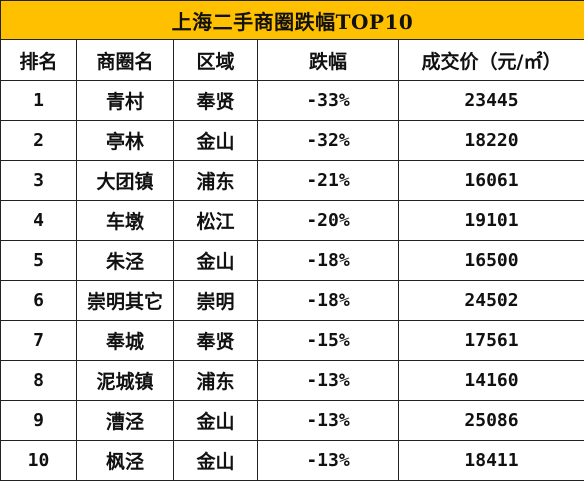  I want to click on cell-drop: -32%, so click(328, 140).